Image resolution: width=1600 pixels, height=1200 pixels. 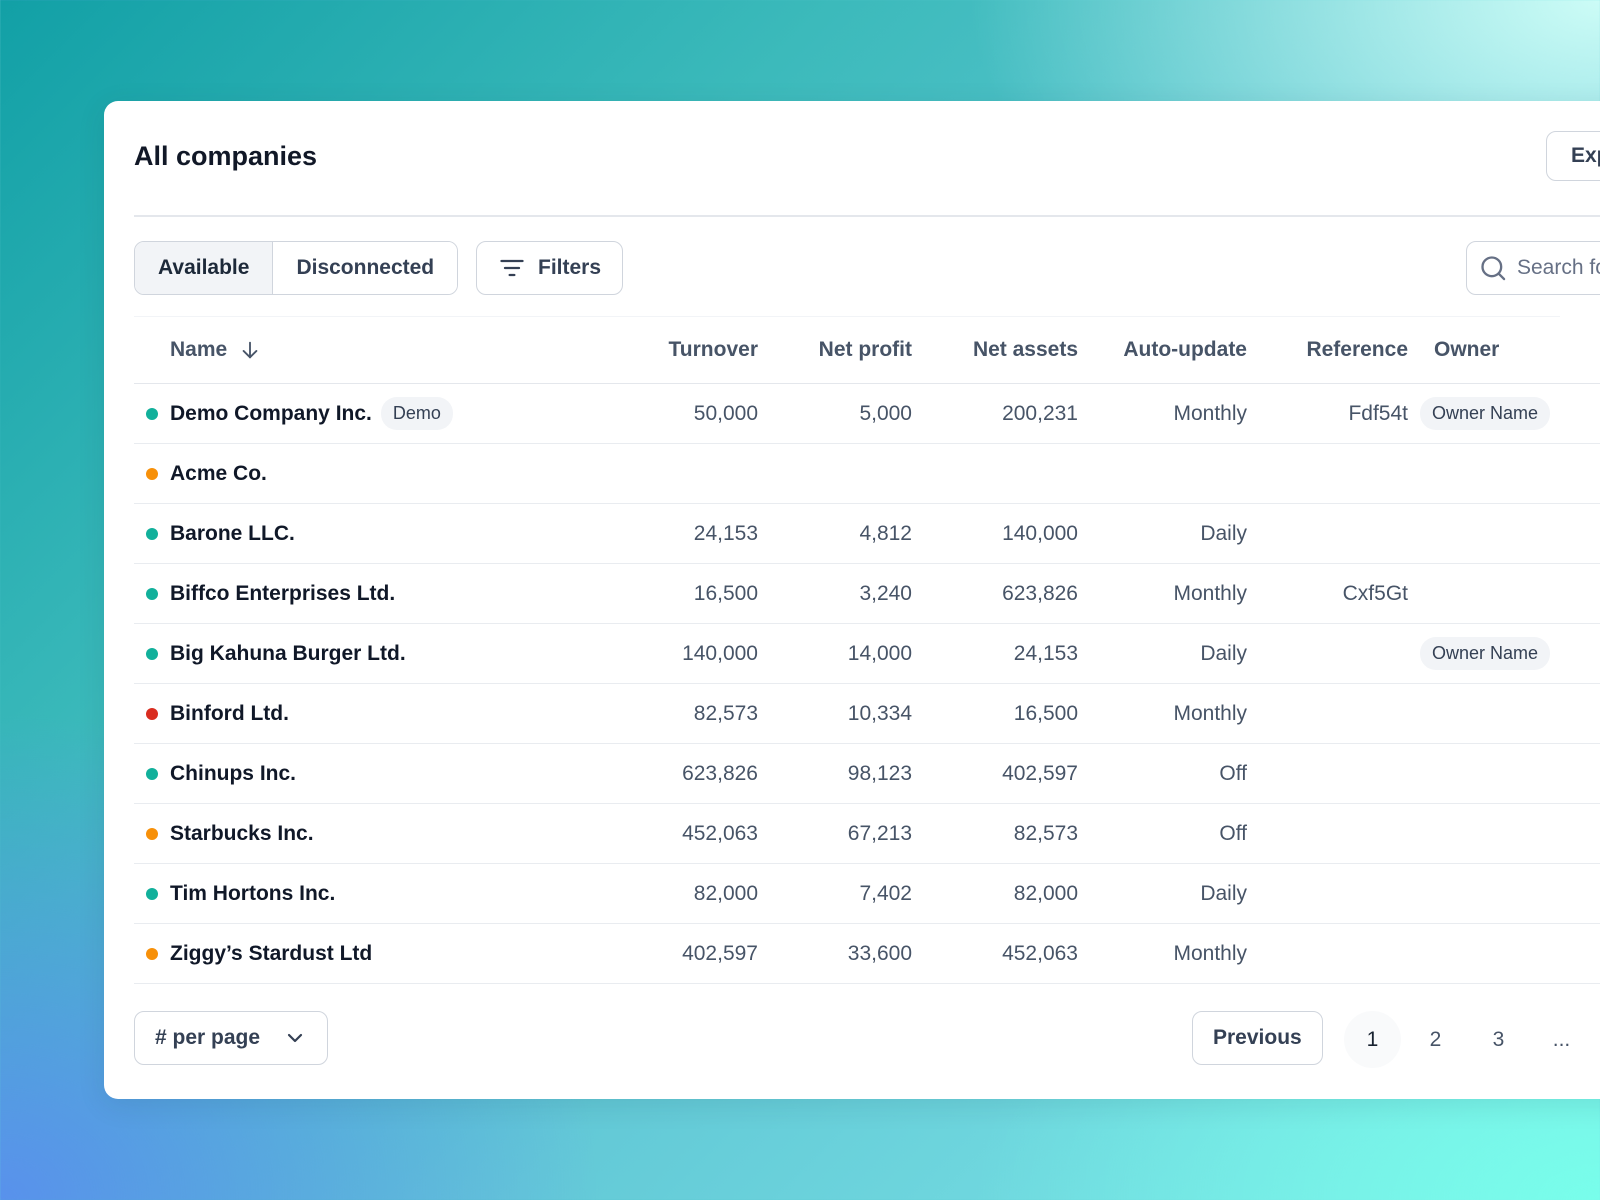 What do you see at coordinates (1045, 653) in the screenshot?
I see `net-assets-cell: 24,153` at bounding box center [1045, 653].